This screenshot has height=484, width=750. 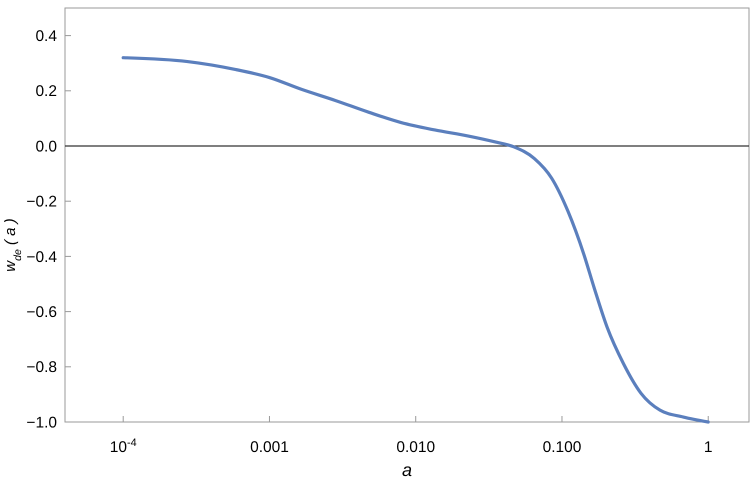 I want to click on y-tick-label: 0.4, so click(x=46, y=37).